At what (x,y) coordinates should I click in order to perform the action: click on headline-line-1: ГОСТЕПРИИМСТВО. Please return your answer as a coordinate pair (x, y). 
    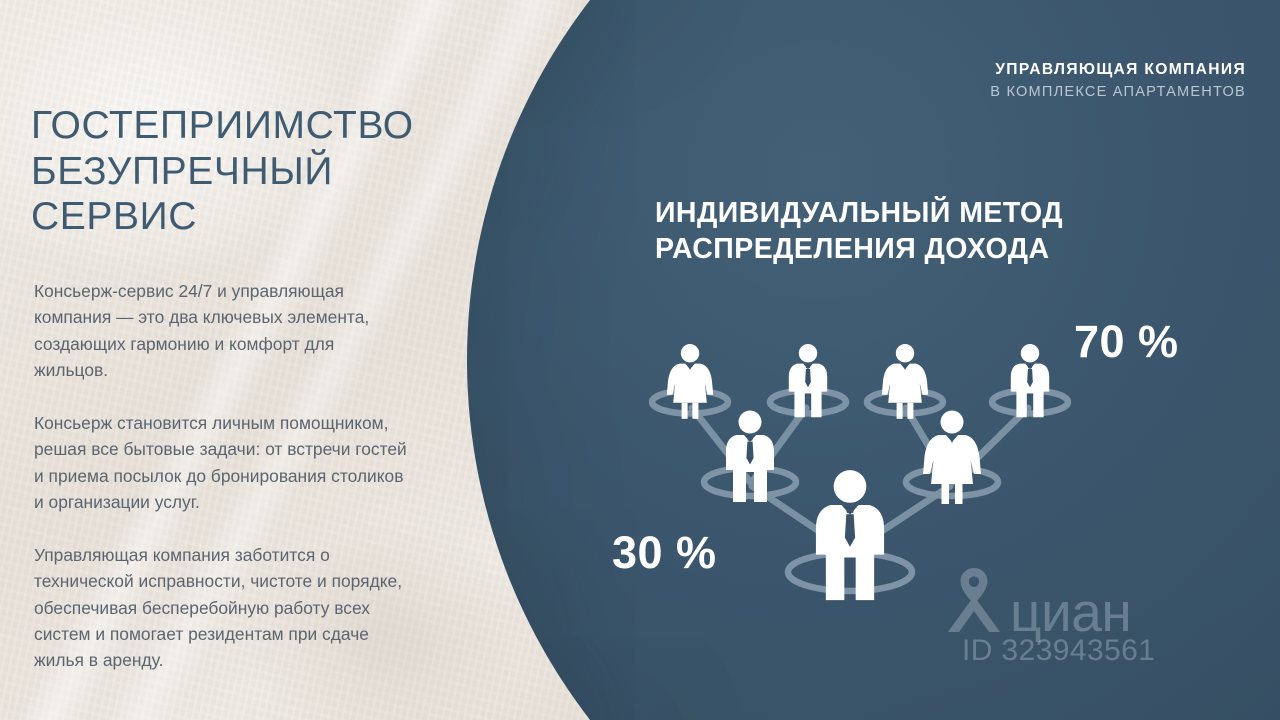
    Looking at the image, I should click on (222, 125).